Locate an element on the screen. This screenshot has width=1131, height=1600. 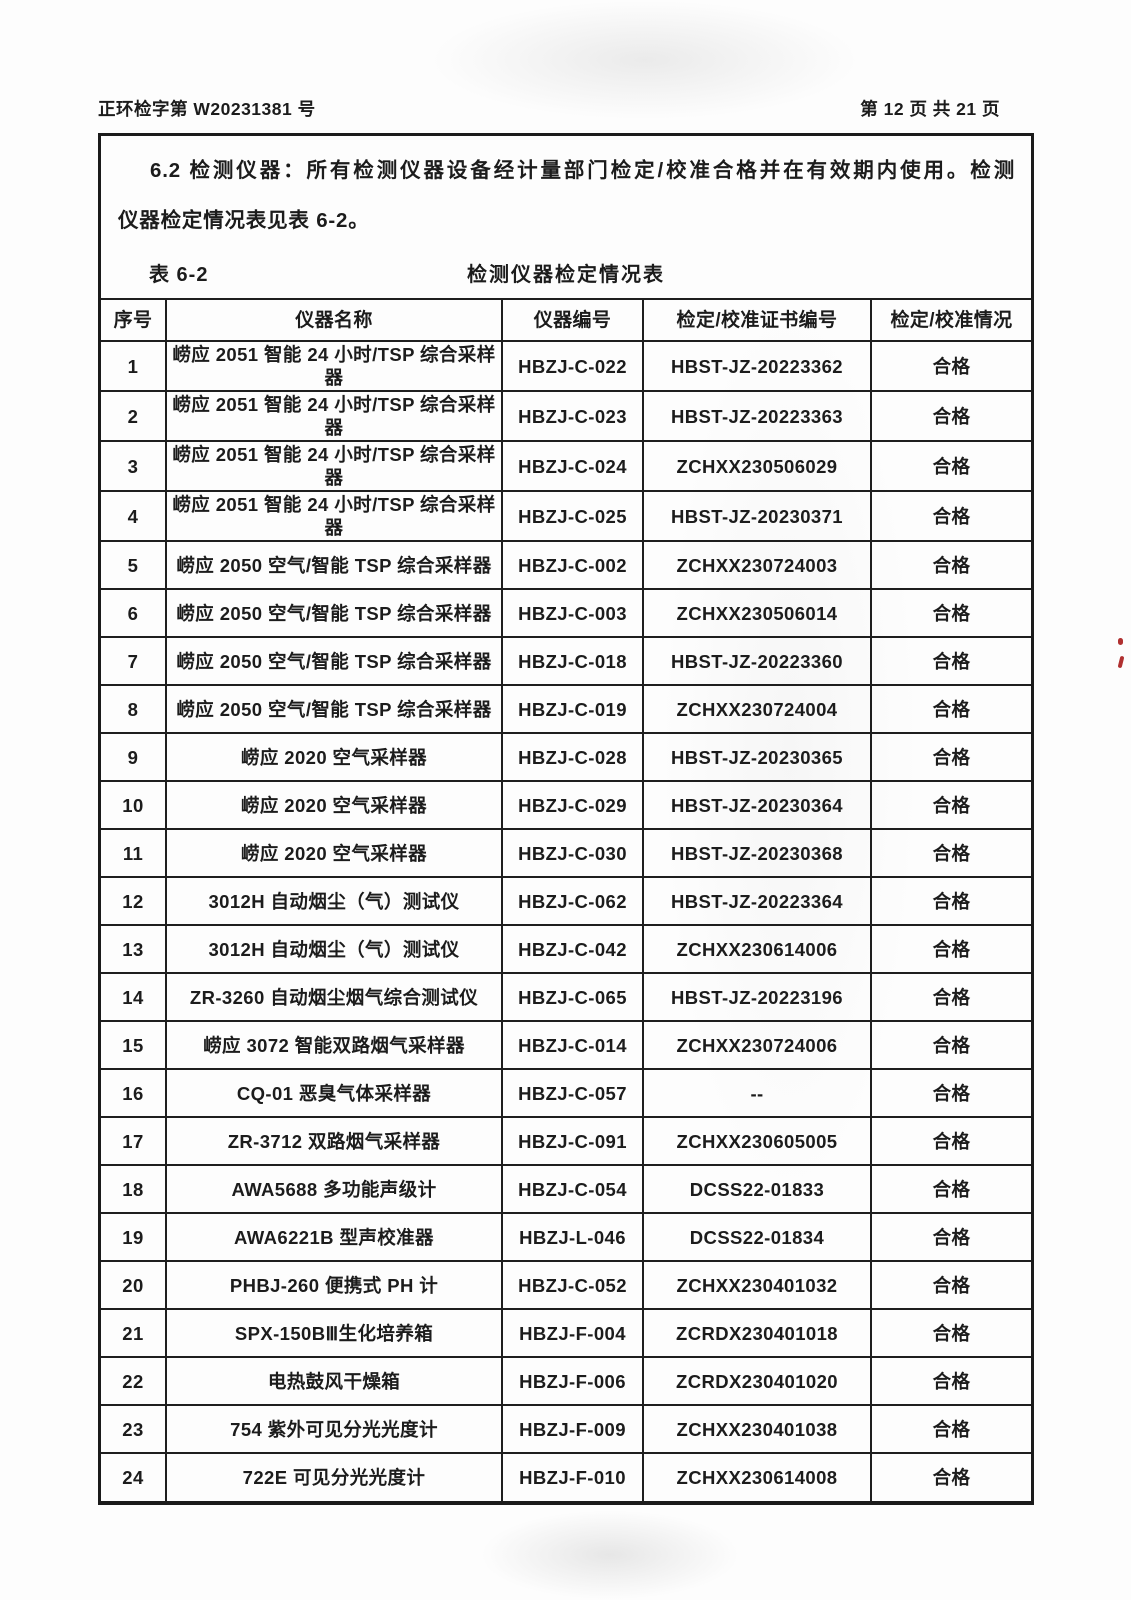
cell-name: 754 紫外可见分光光度计 is located at coordinates (334, 1429).